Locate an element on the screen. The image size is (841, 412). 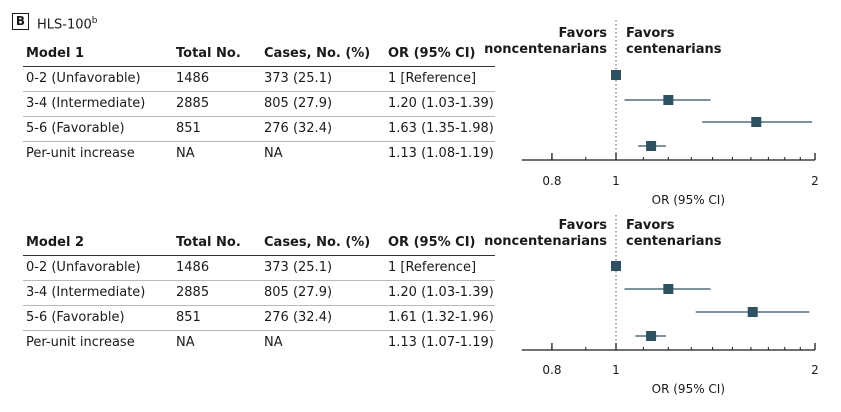
favors-centenarians-label-2: Favors centenarians is located at coordinates (674, 233).